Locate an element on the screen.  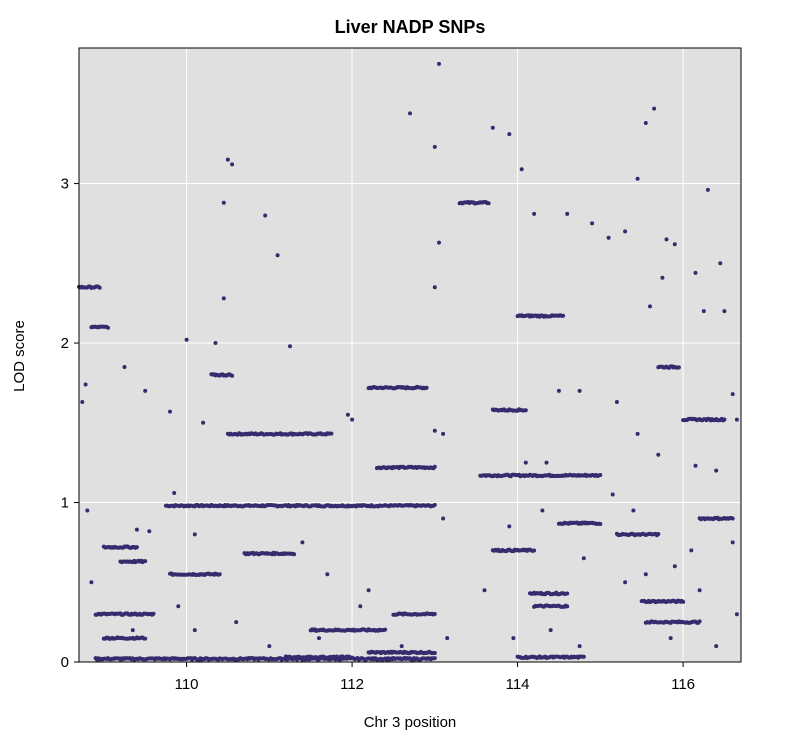
y-tick-label: 1 is located at coordinates (65, 503).